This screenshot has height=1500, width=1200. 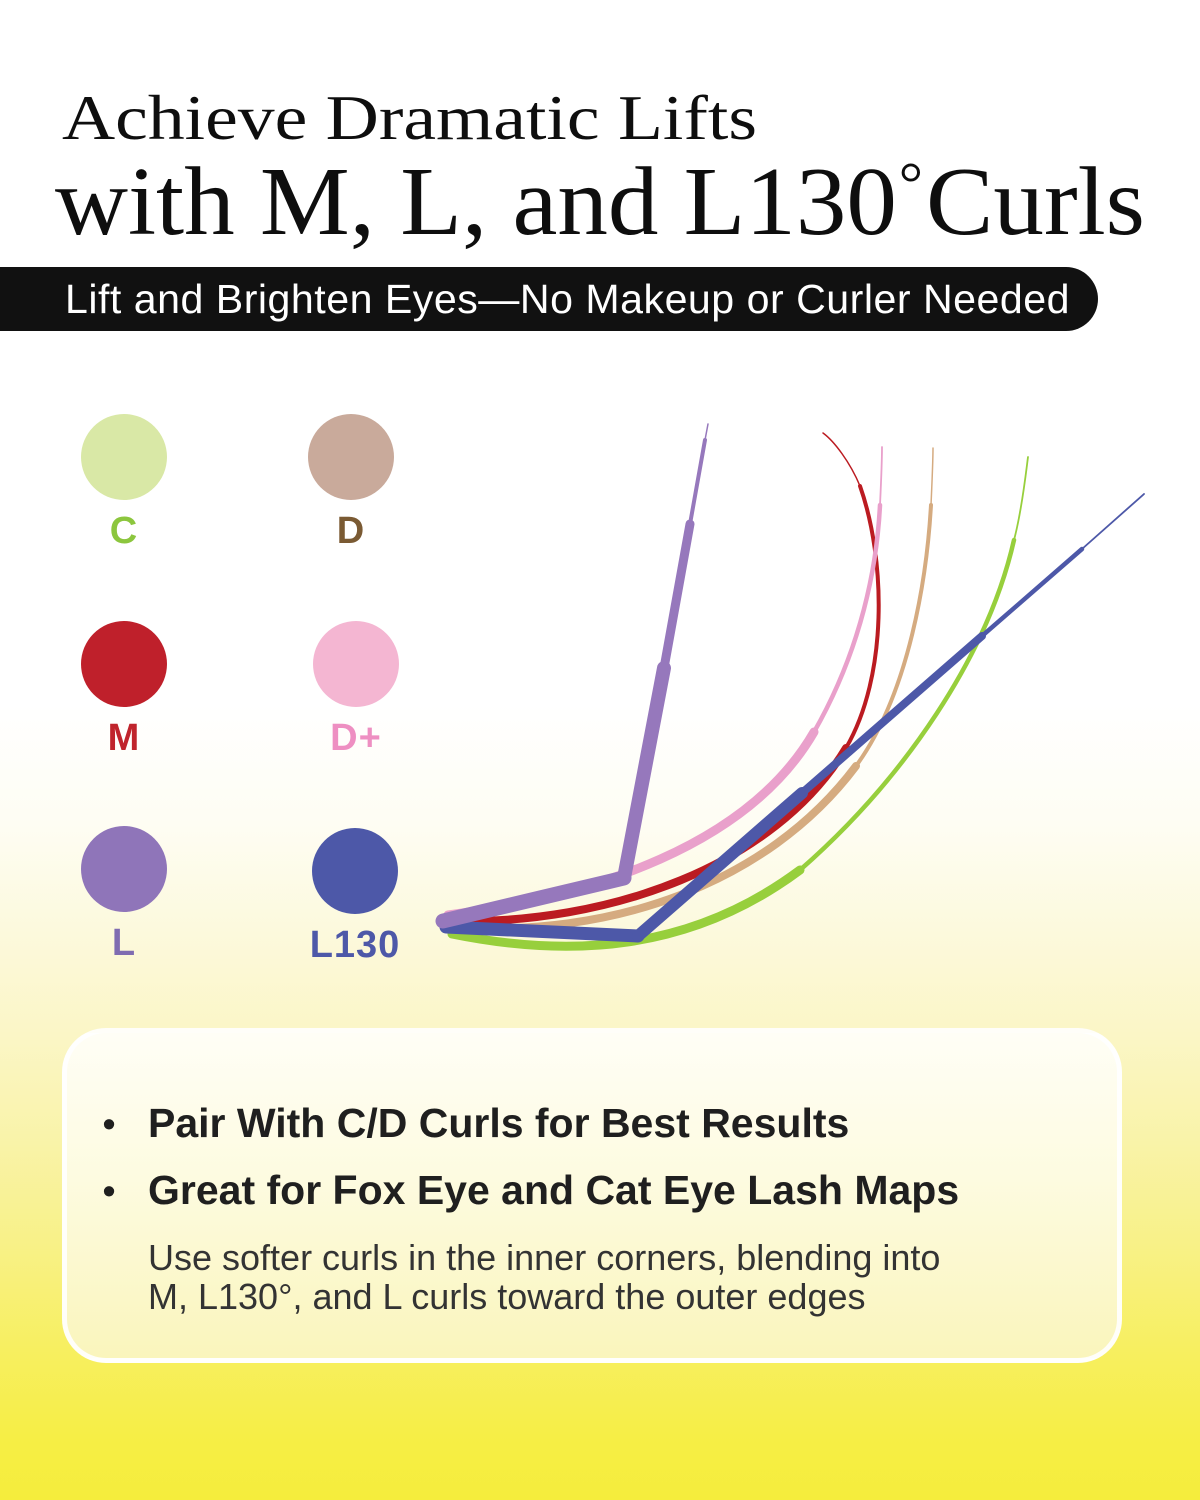 What do you see at coordinates (124, 943) in the screenshot?
I see `legend-label-l: L` at bounding box center [124, 943].